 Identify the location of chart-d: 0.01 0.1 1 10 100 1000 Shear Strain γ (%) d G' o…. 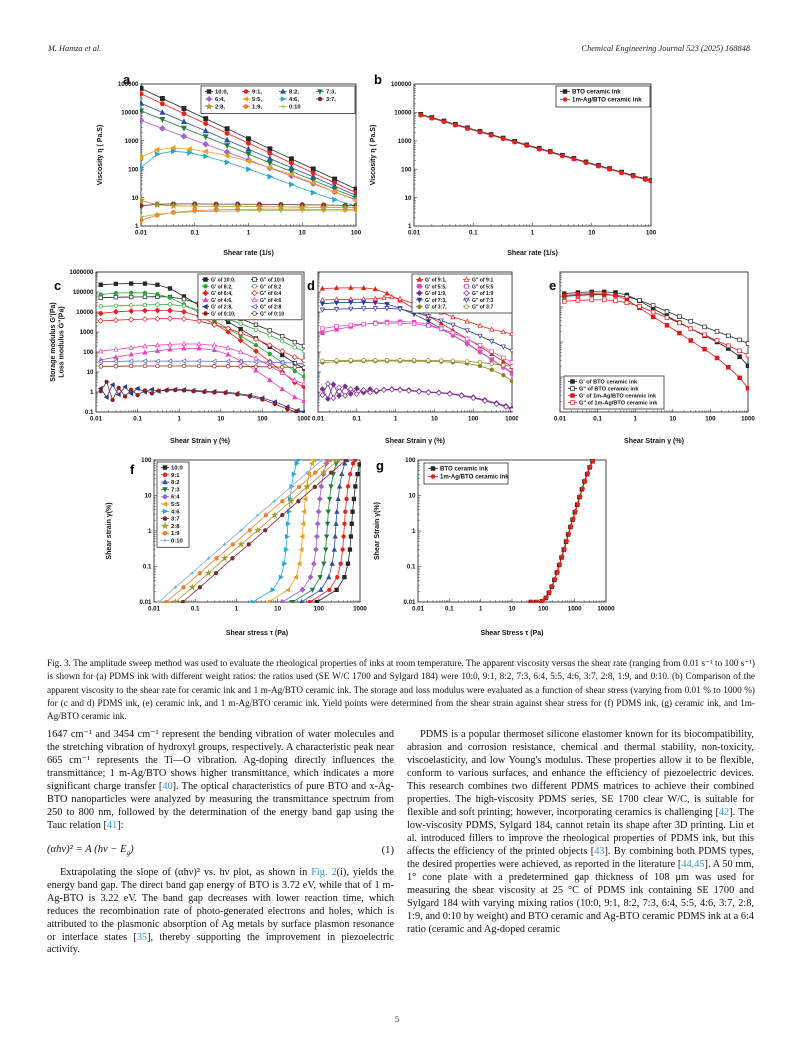
(412, 358).